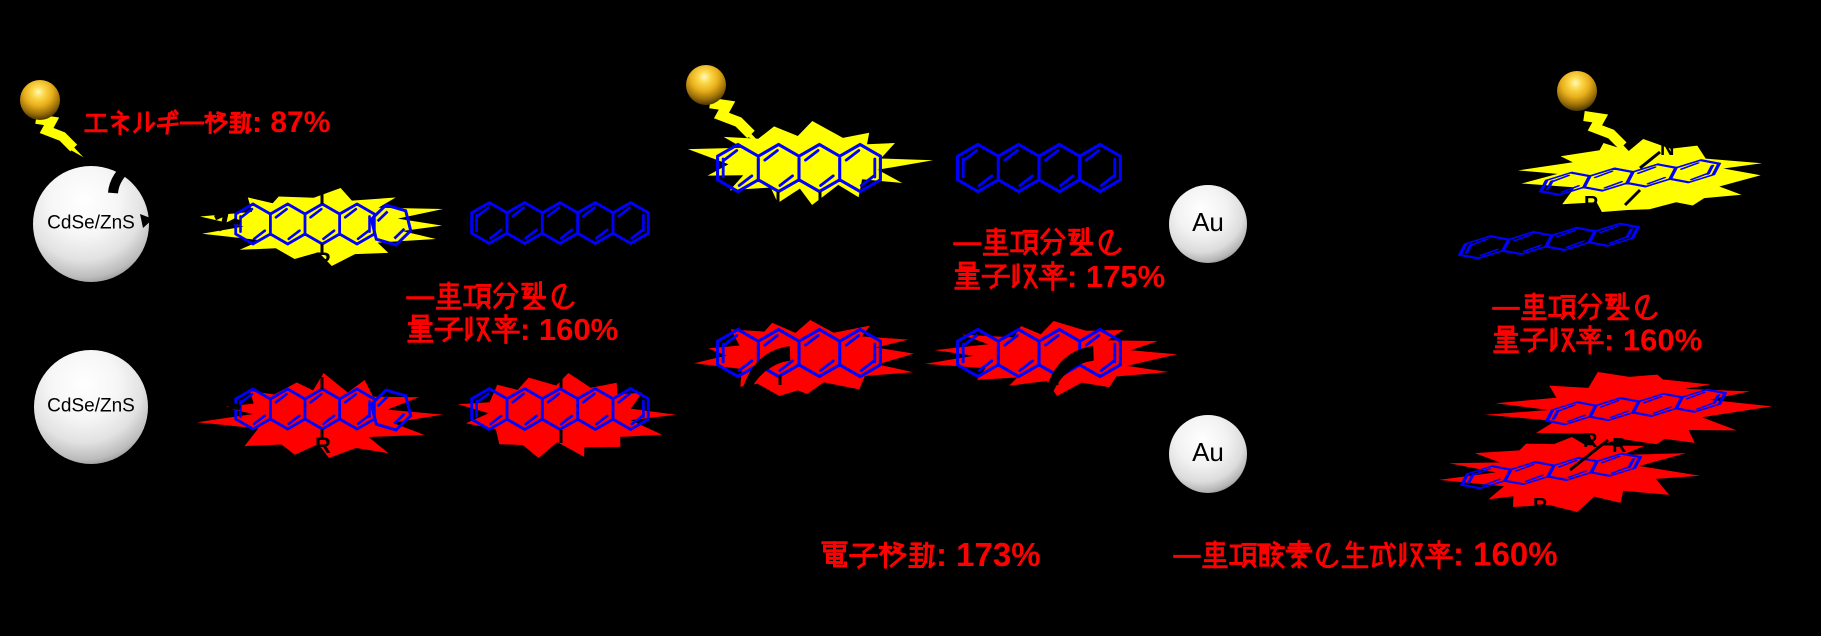  I want to click on svg-text: N, so click(1667, 149).